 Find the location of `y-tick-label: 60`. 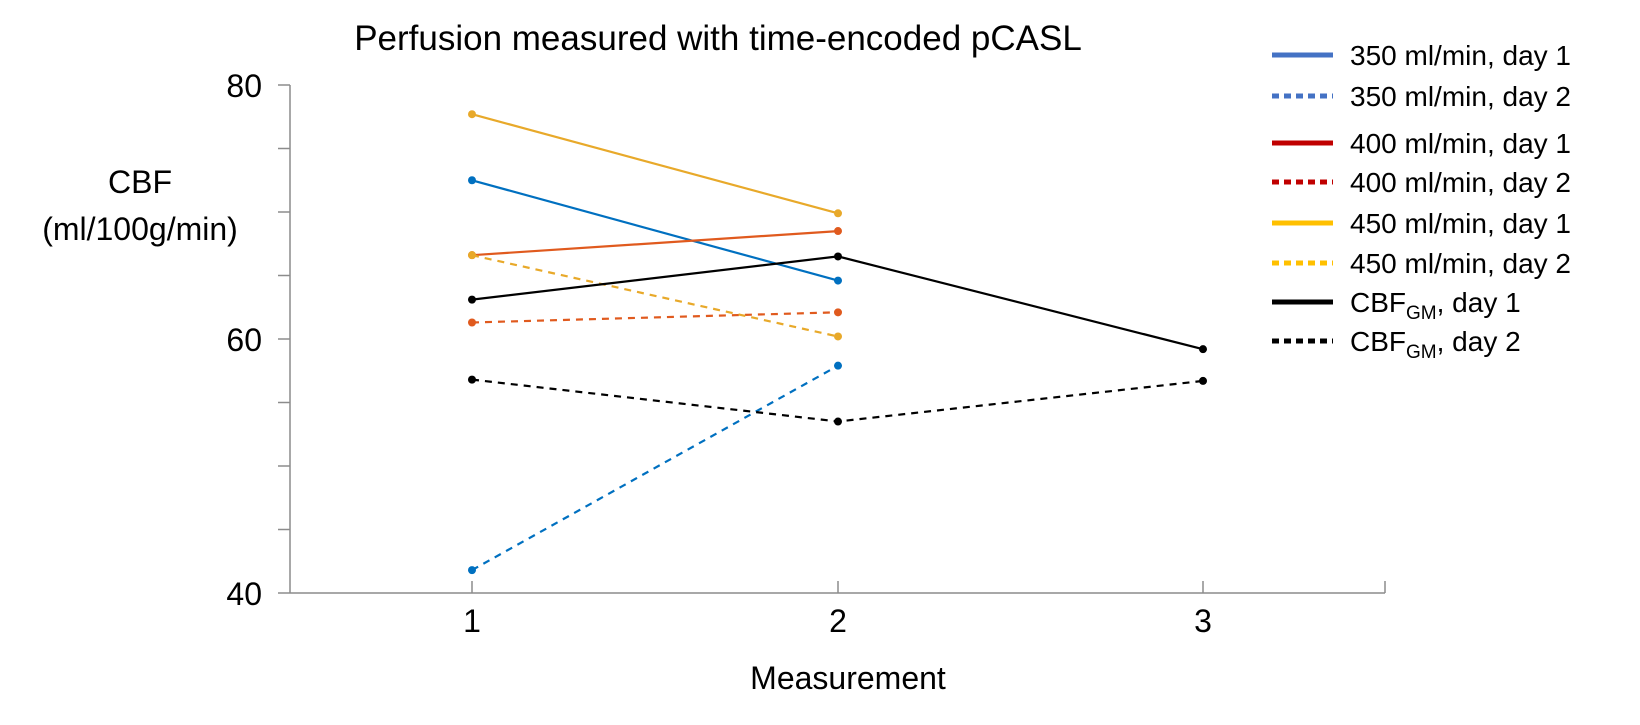

y-tick-label: 60 is located at coordinates (244, 340).